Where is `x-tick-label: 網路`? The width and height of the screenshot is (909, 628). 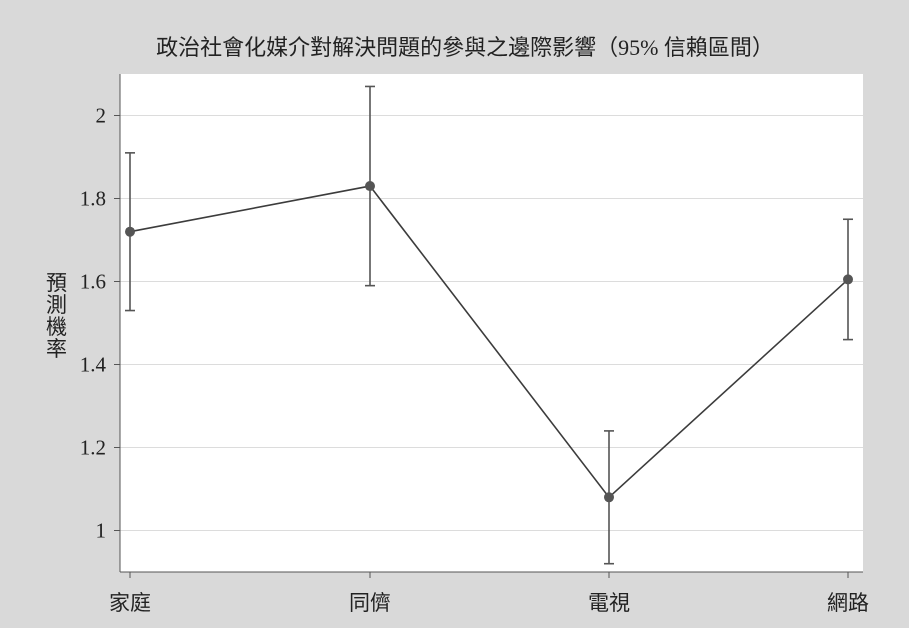 x-tick-label: 網路 is located at coordinates (848, 603).